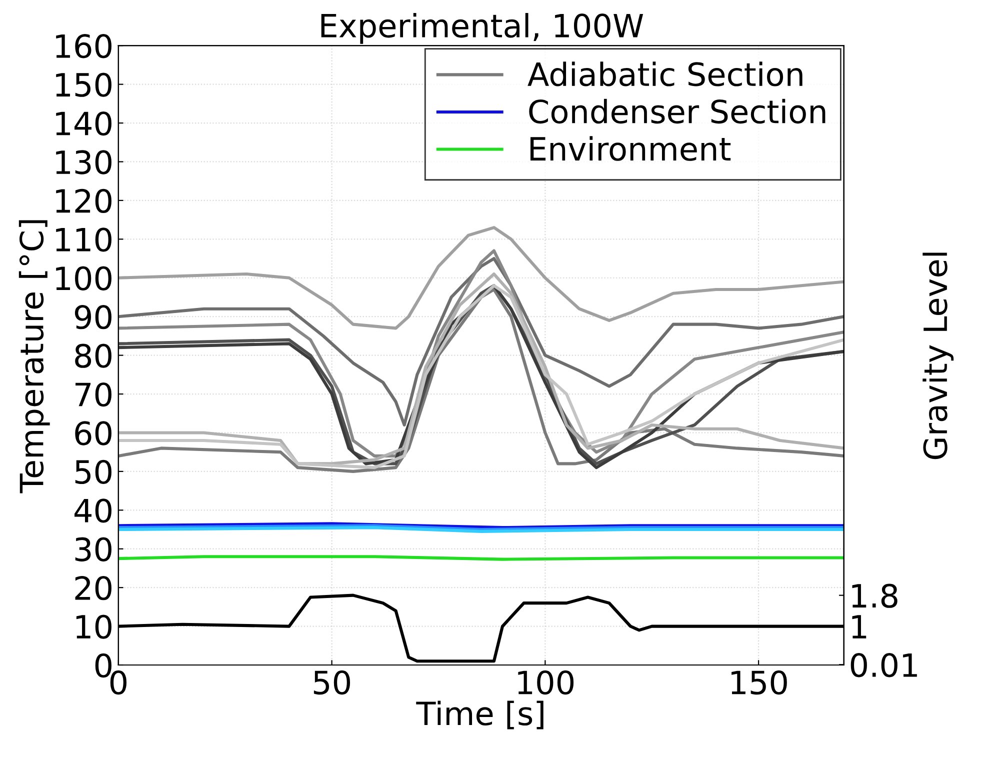 This screenshot has height=760, width=987. I want to click on y2-tick-label: 1, so click(859, 626).